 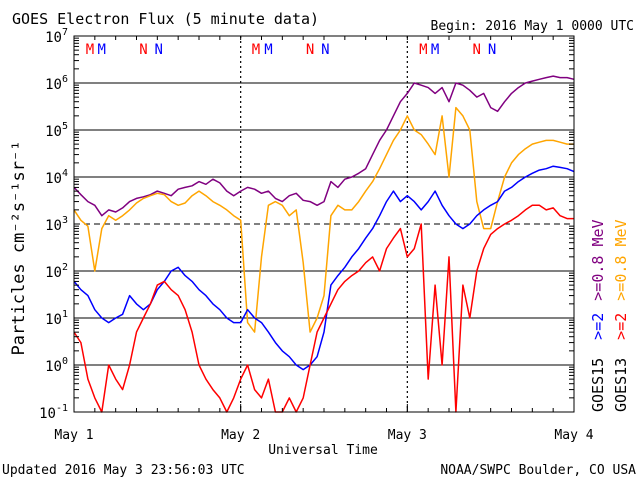 I want to click on y-tick-exponent: 7, so click(x=65, y=32).